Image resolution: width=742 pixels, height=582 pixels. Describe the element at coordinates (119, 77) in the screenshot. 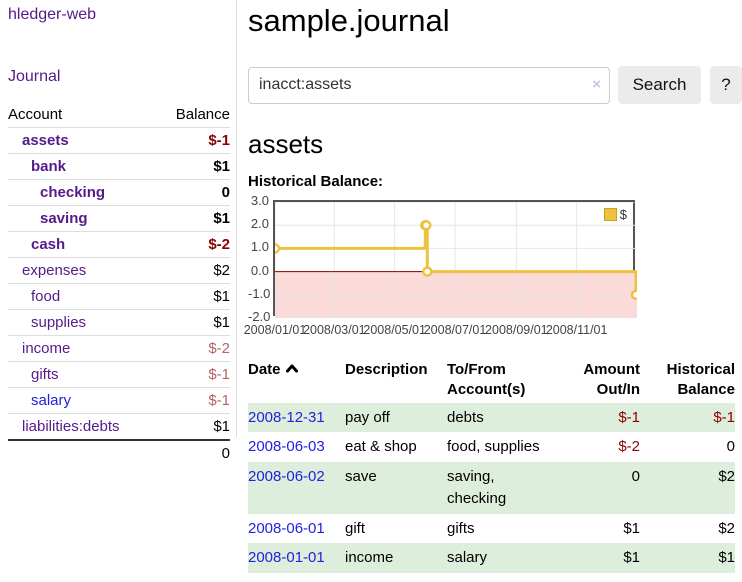

I see `nav-journal: Journal` at that location.